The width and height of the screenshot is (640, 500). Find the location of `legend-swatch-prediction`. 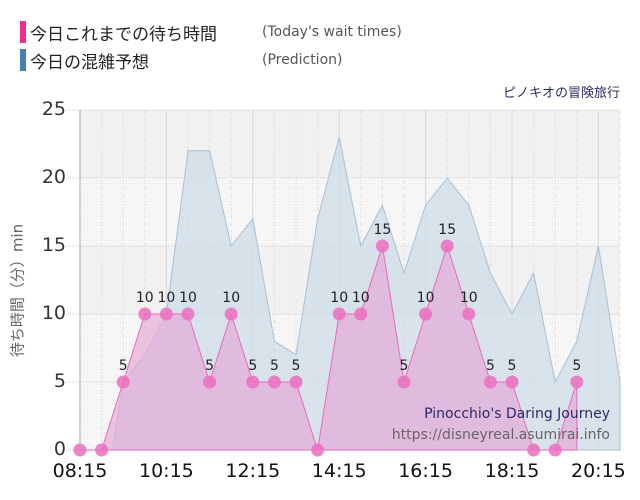

legend-swatch-prediction is located at coordinates (23, 60).